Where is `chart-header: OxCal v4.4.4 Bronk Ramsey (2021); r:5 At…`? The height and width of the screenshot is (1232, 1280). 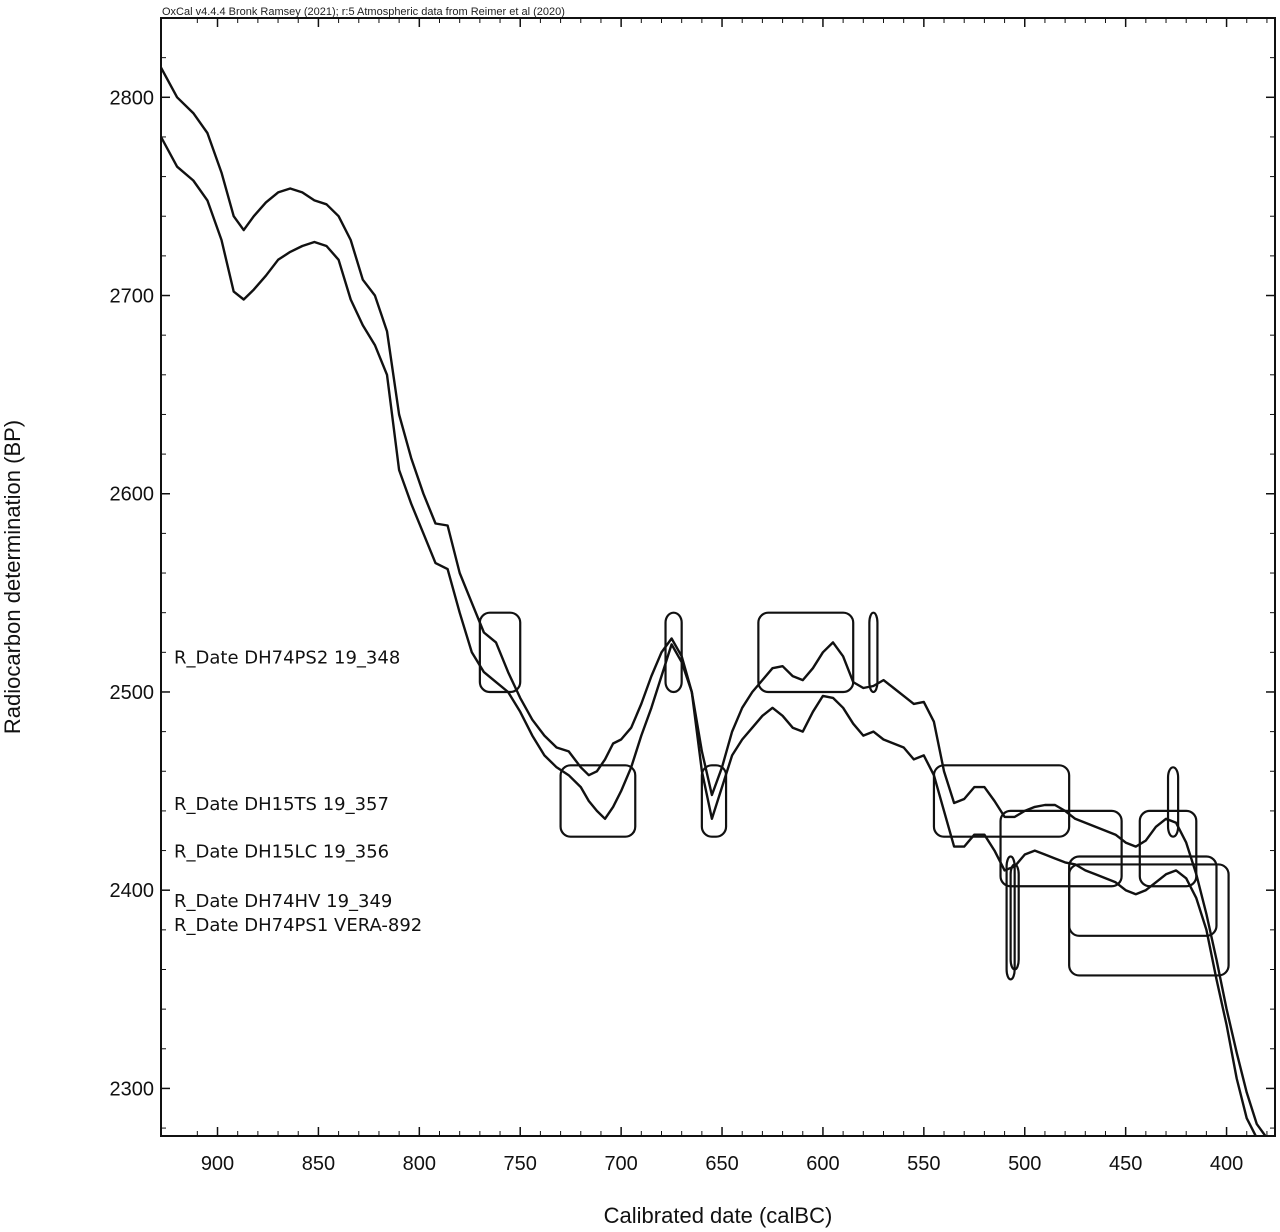 chart-header: OxCal v4.4.4 Bronk Ramsey (2021); r:5 At… is located at coordinates (363, 12).